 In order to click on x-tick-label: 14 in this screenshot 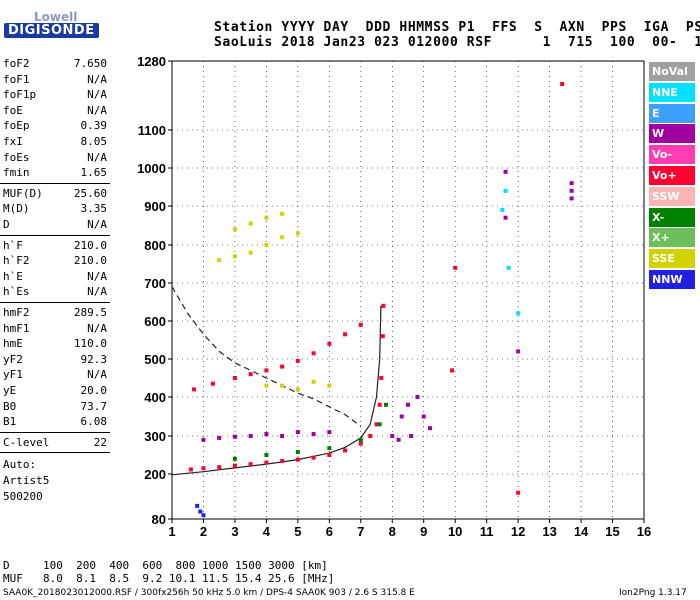, I will do `click(581, 531)`.